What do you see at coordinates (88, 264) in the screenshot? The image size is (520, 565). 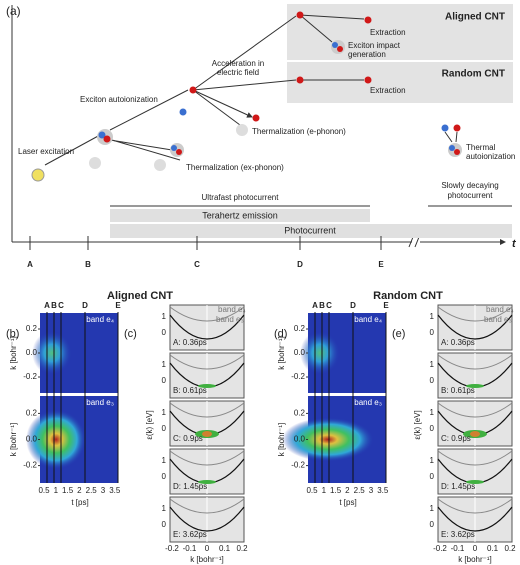 I see `tick-label: B` at bounding box center [88, 264].